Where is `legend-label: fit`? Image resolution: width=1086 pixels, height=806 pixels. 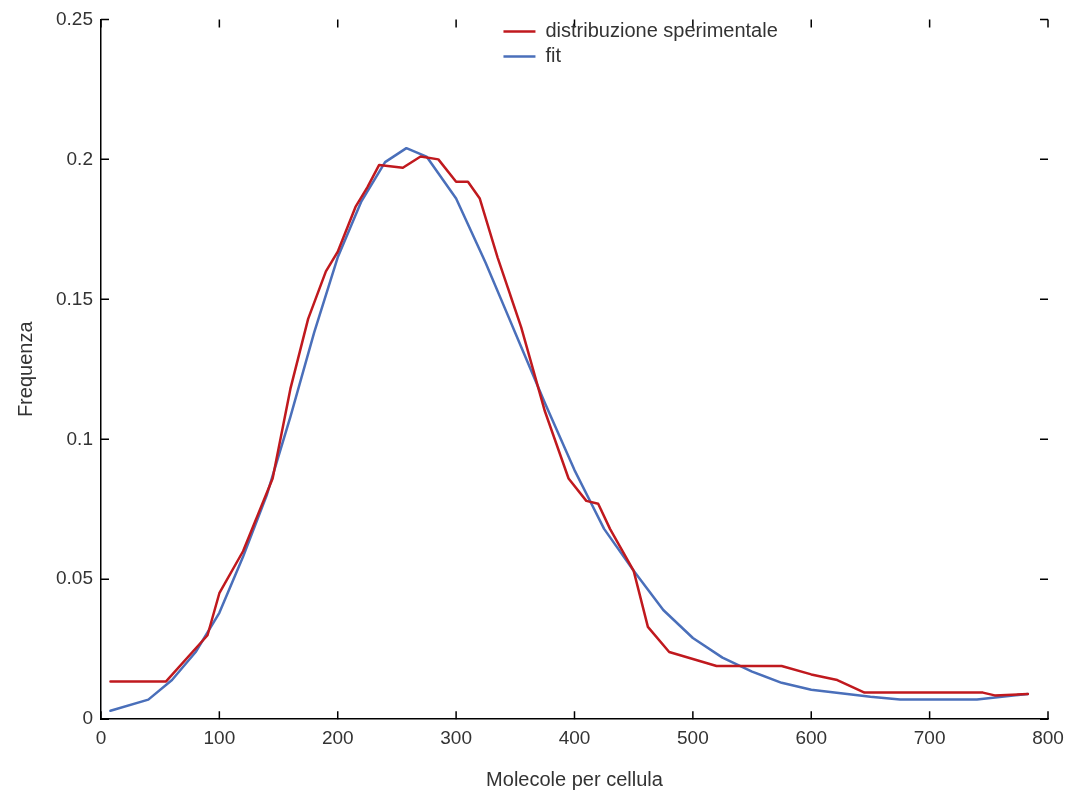
legend-label: fit is located at coordinates (553, 54).